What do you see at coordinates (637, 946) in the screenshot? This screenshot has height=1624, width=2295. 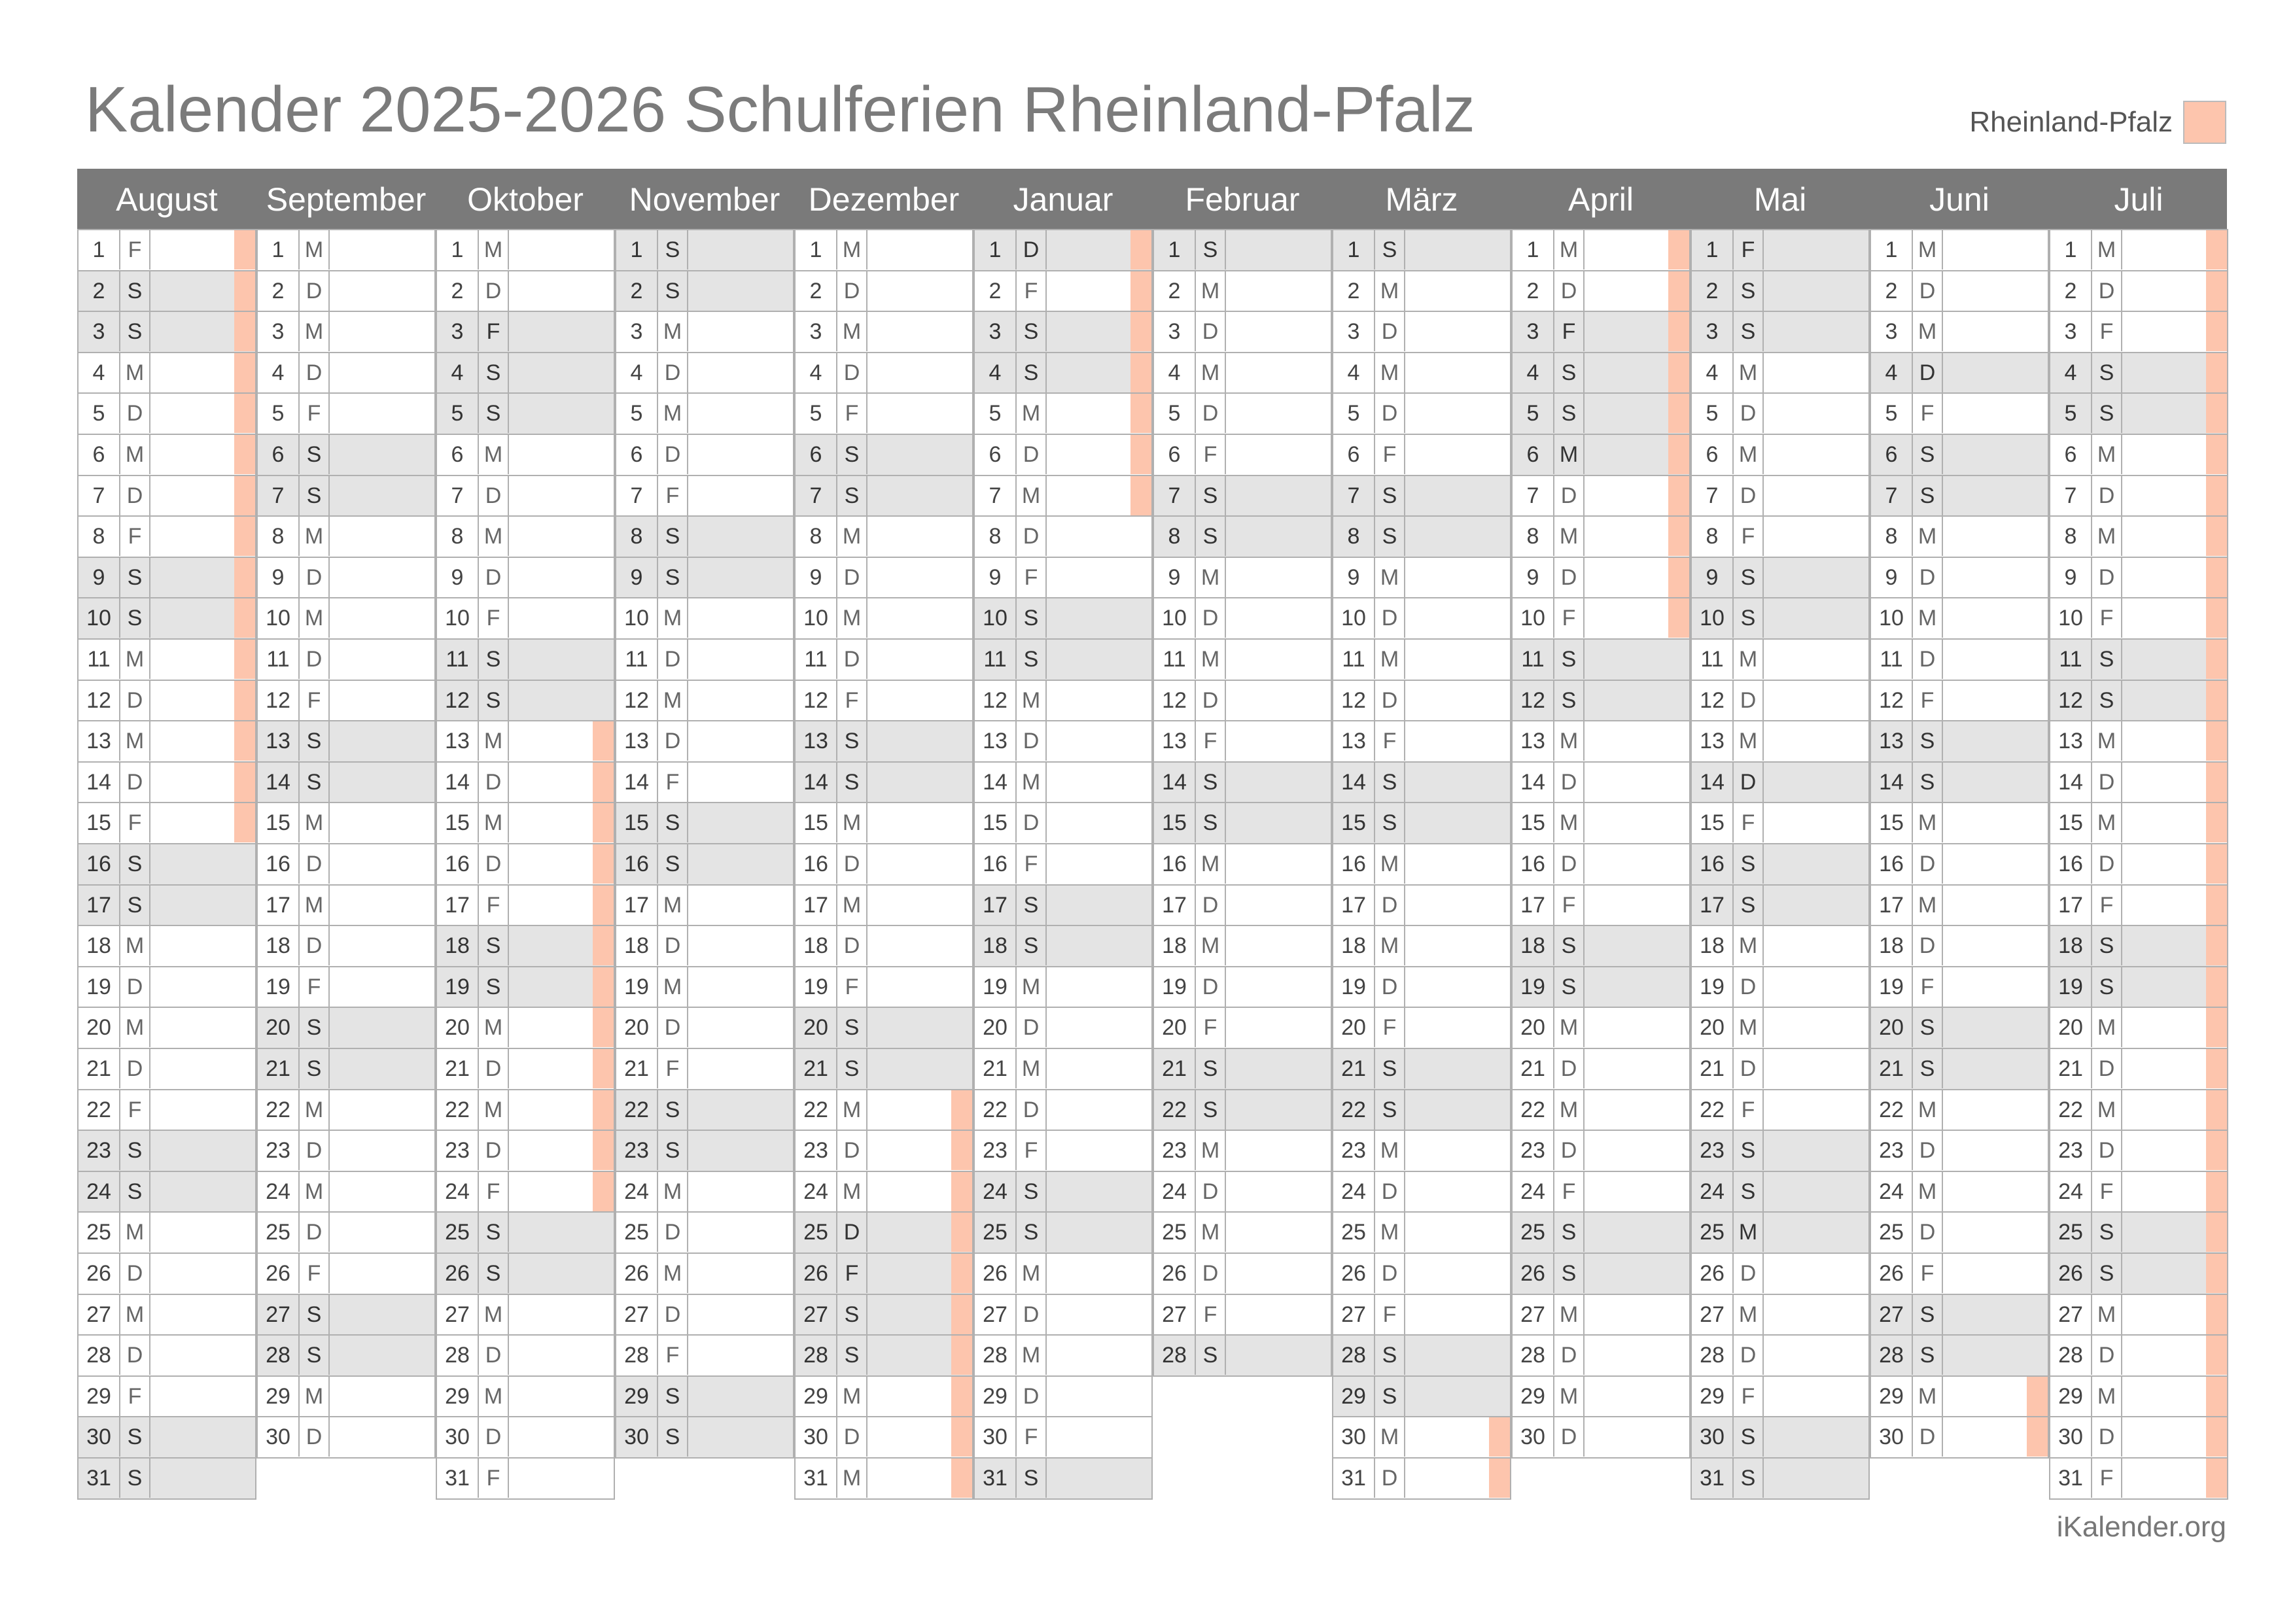 I see `day-number: 18` at bounding box center [637, 946].